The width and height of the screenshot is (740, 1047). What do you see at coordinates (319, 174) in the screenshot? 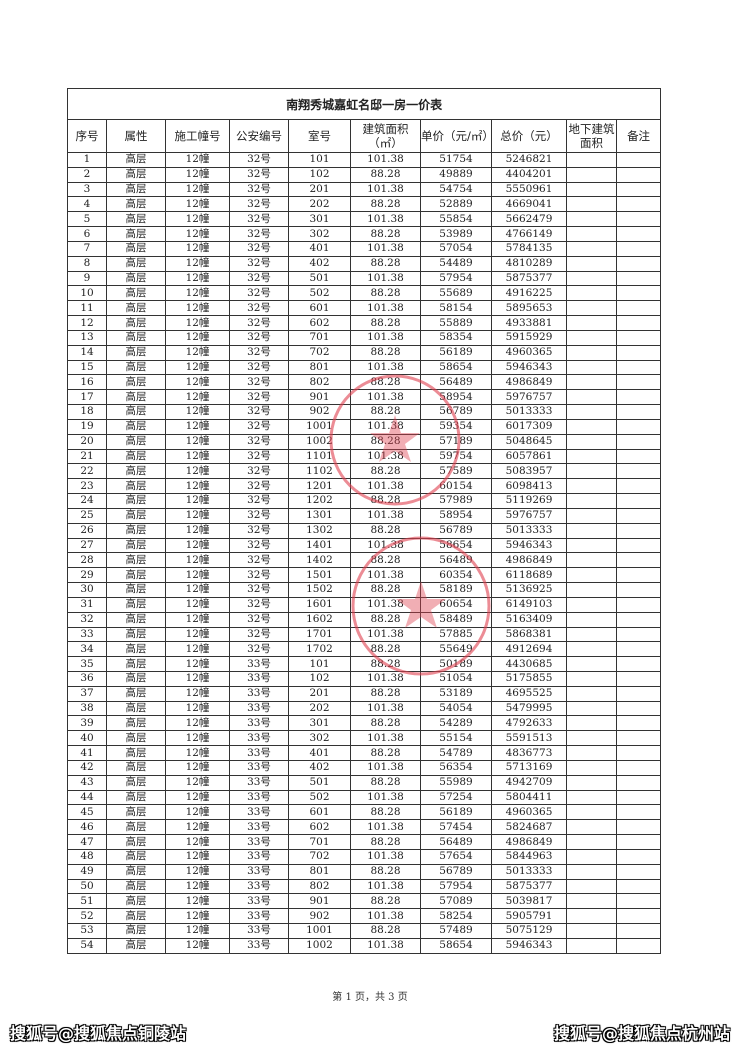
I see `cell-room: 102` at bounding box center [319, 174].